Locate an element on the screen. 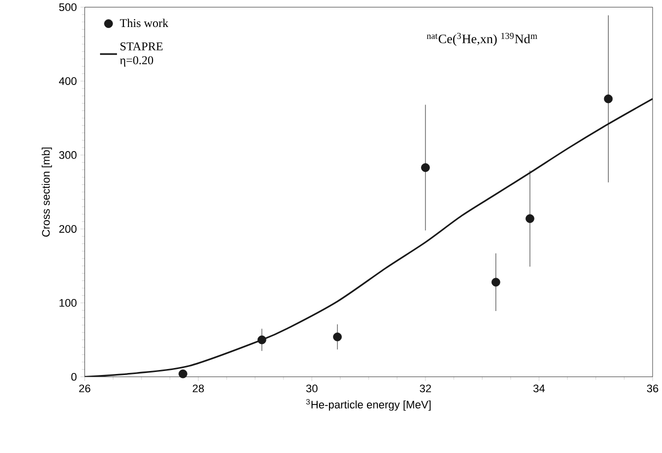 Image resolution: width=662 pixels, height=453 pixels. legend-label: STAPRE η=0.20 is located at coordinates (141, 54).